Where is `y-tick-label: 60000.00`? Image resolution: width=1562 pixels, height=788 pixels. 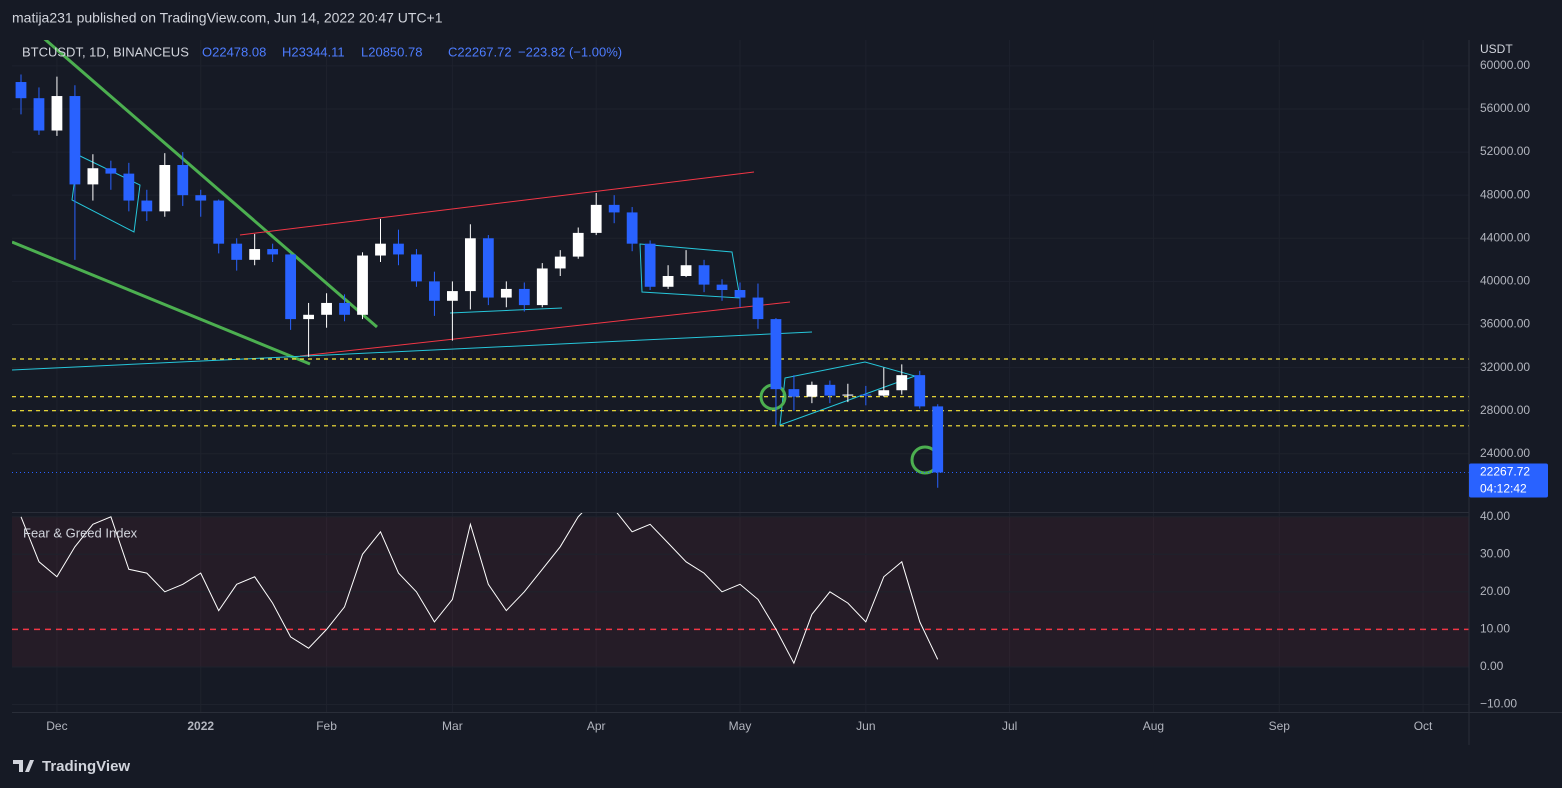 y-tick-label: 60000.00 is located at coordinates (1505, 65).